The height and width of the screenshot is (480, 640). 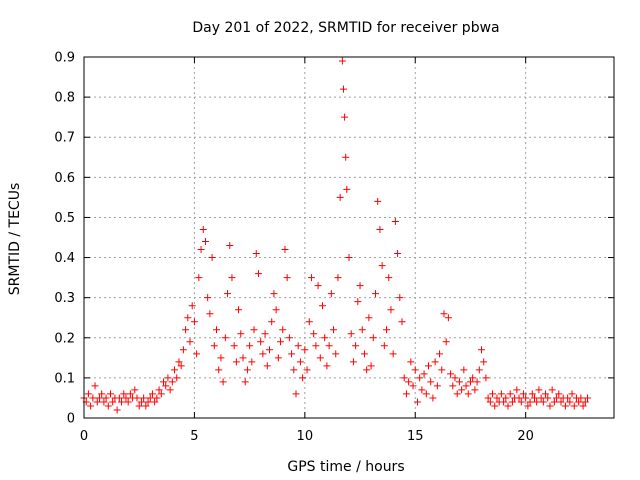 I want to click on y-tick-label: 0.9, so click(x=64, y=58).